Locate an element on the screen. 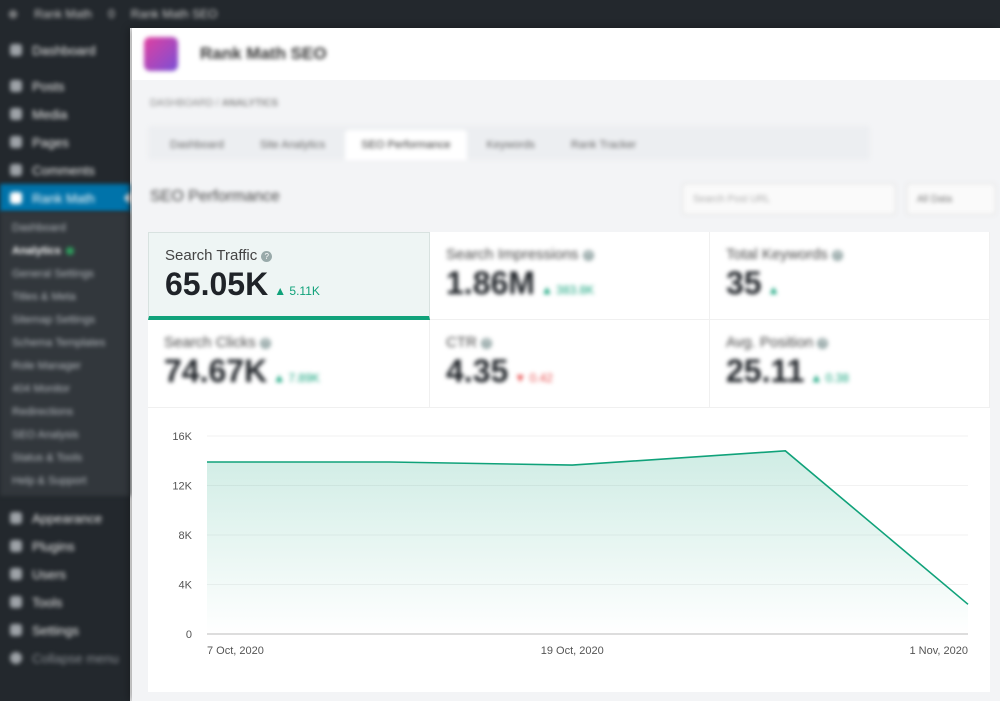  label: Media is located at coordinates (50, 114).